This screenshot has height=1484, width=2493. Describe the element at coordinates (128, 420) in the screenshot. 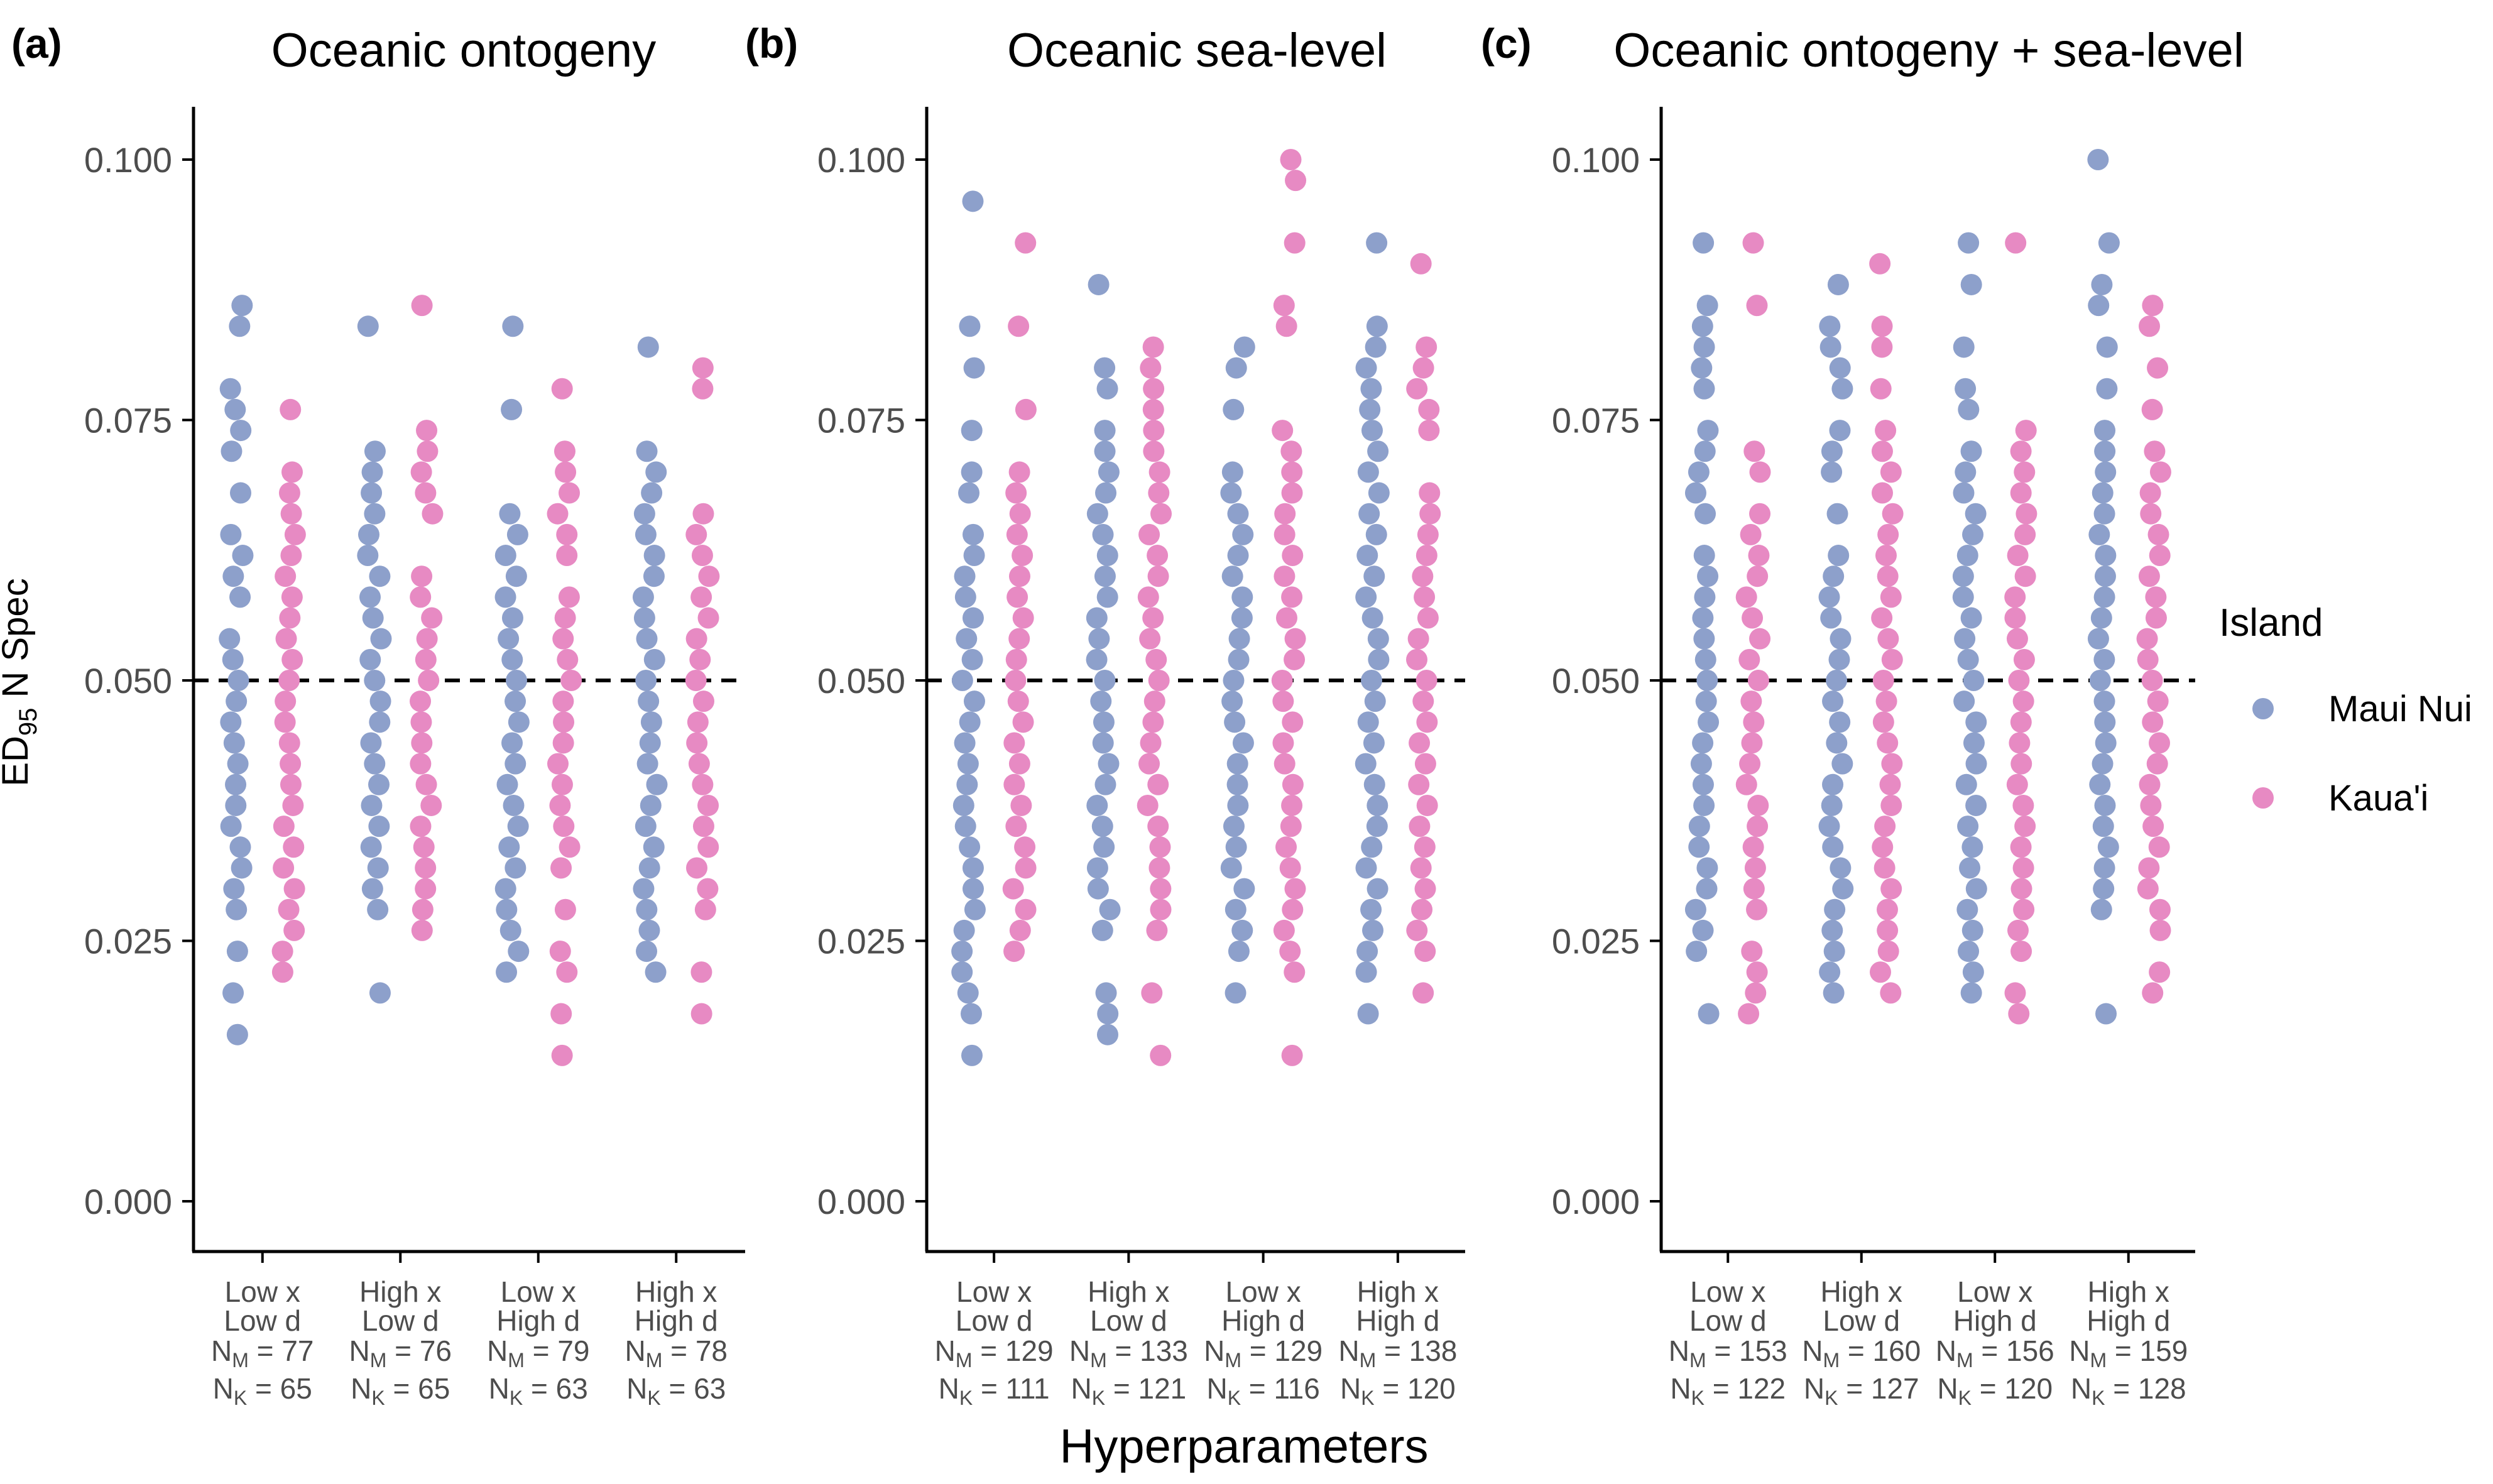

I see `y-tick-label: 0.075` at that location.